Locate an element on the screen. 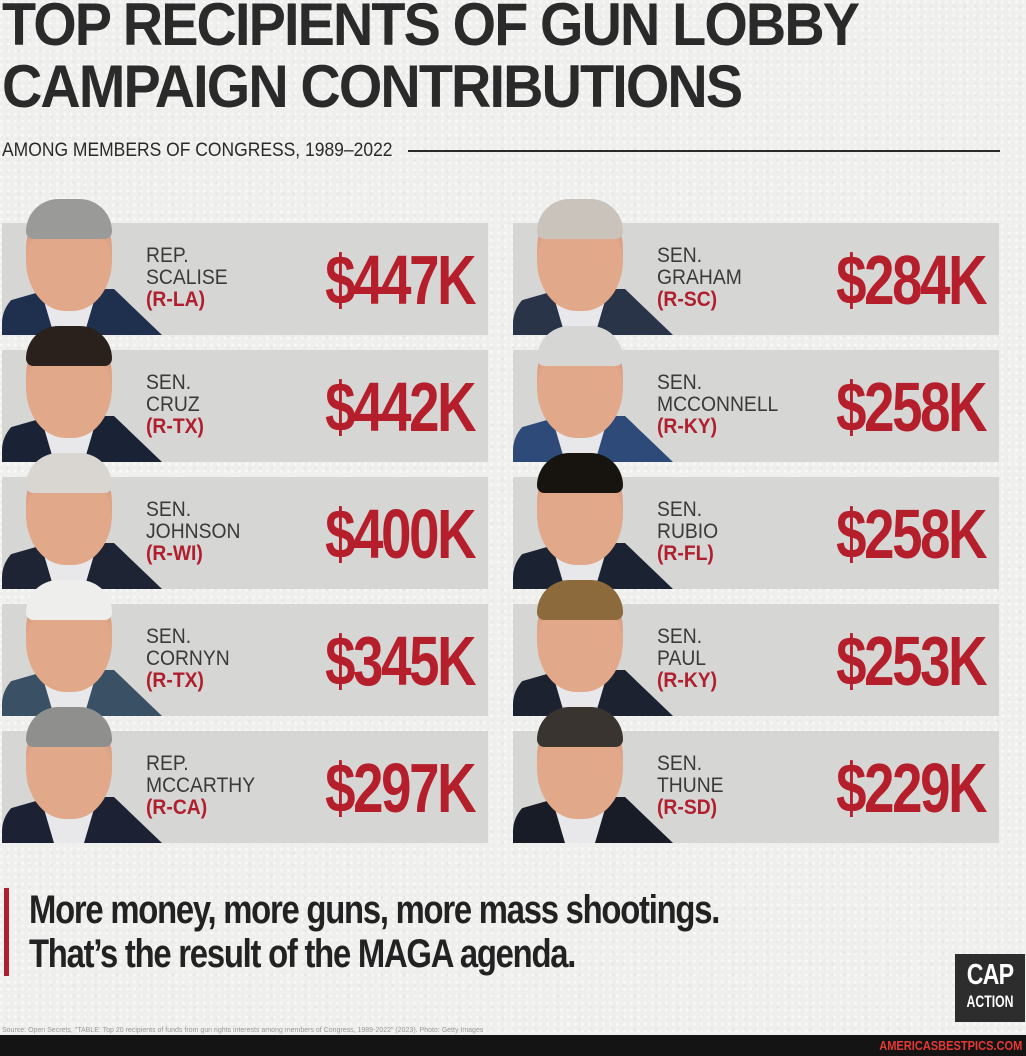 Image resolution: width=1026 pixels, height=1056 pixels. recipient-name: JOHNSON is located at coordinates (193, 531).